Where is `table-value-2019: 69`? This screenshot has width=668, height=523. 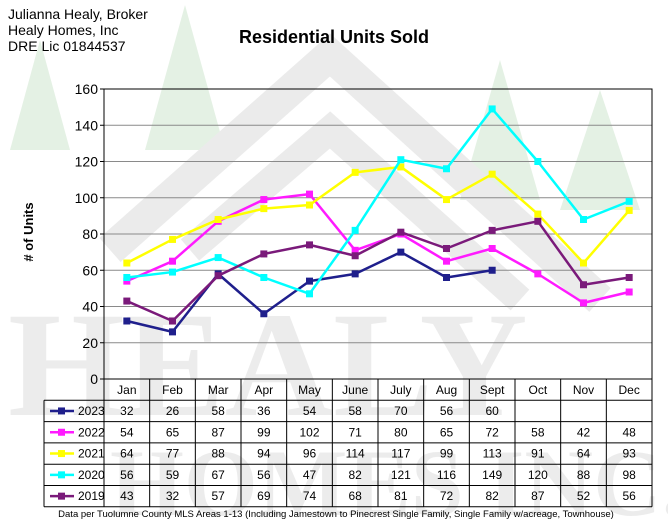 table-value-2019: 69 is located at coordinates (264, 496).